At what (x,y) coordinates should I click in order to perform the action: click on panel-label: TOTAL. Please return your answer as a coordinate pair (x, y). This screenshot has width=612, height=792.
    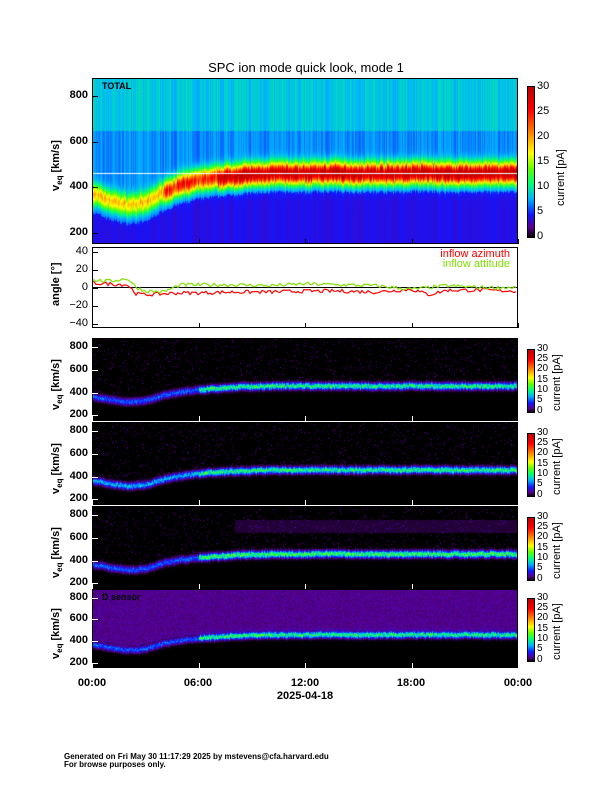
    Looking at the image, I should click on (117, 86).